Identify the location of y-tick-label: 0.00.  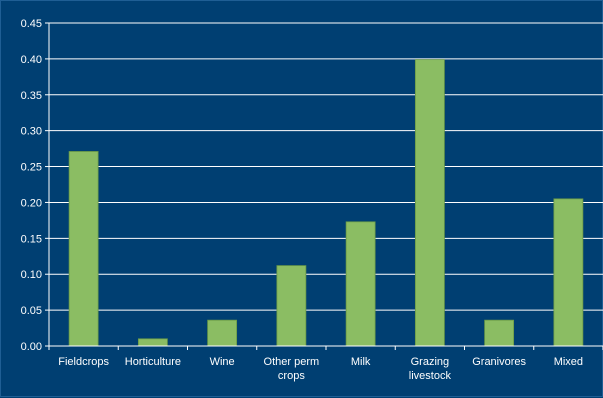
(31, 347).